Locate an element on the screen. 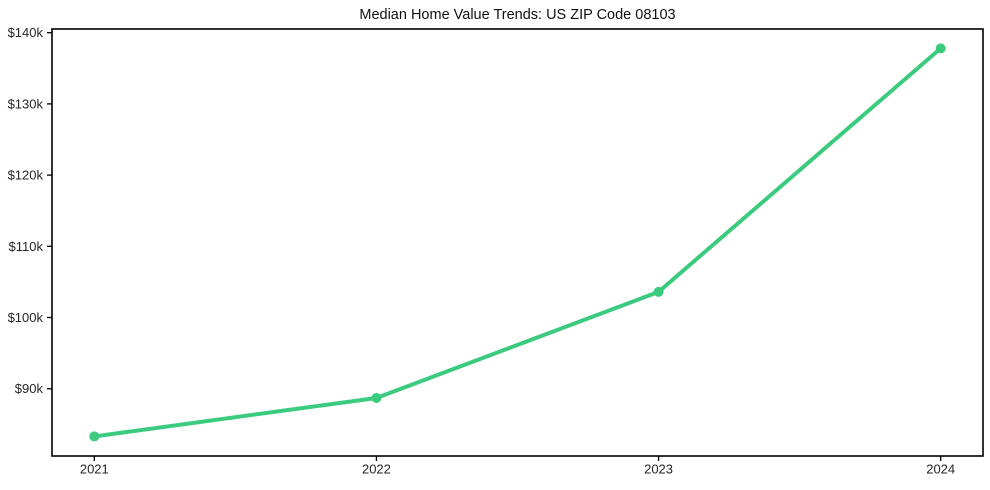 The width and height of the screenshot is (990, 490). x-tick-label: 2022 is located at coordinates (376, 469).